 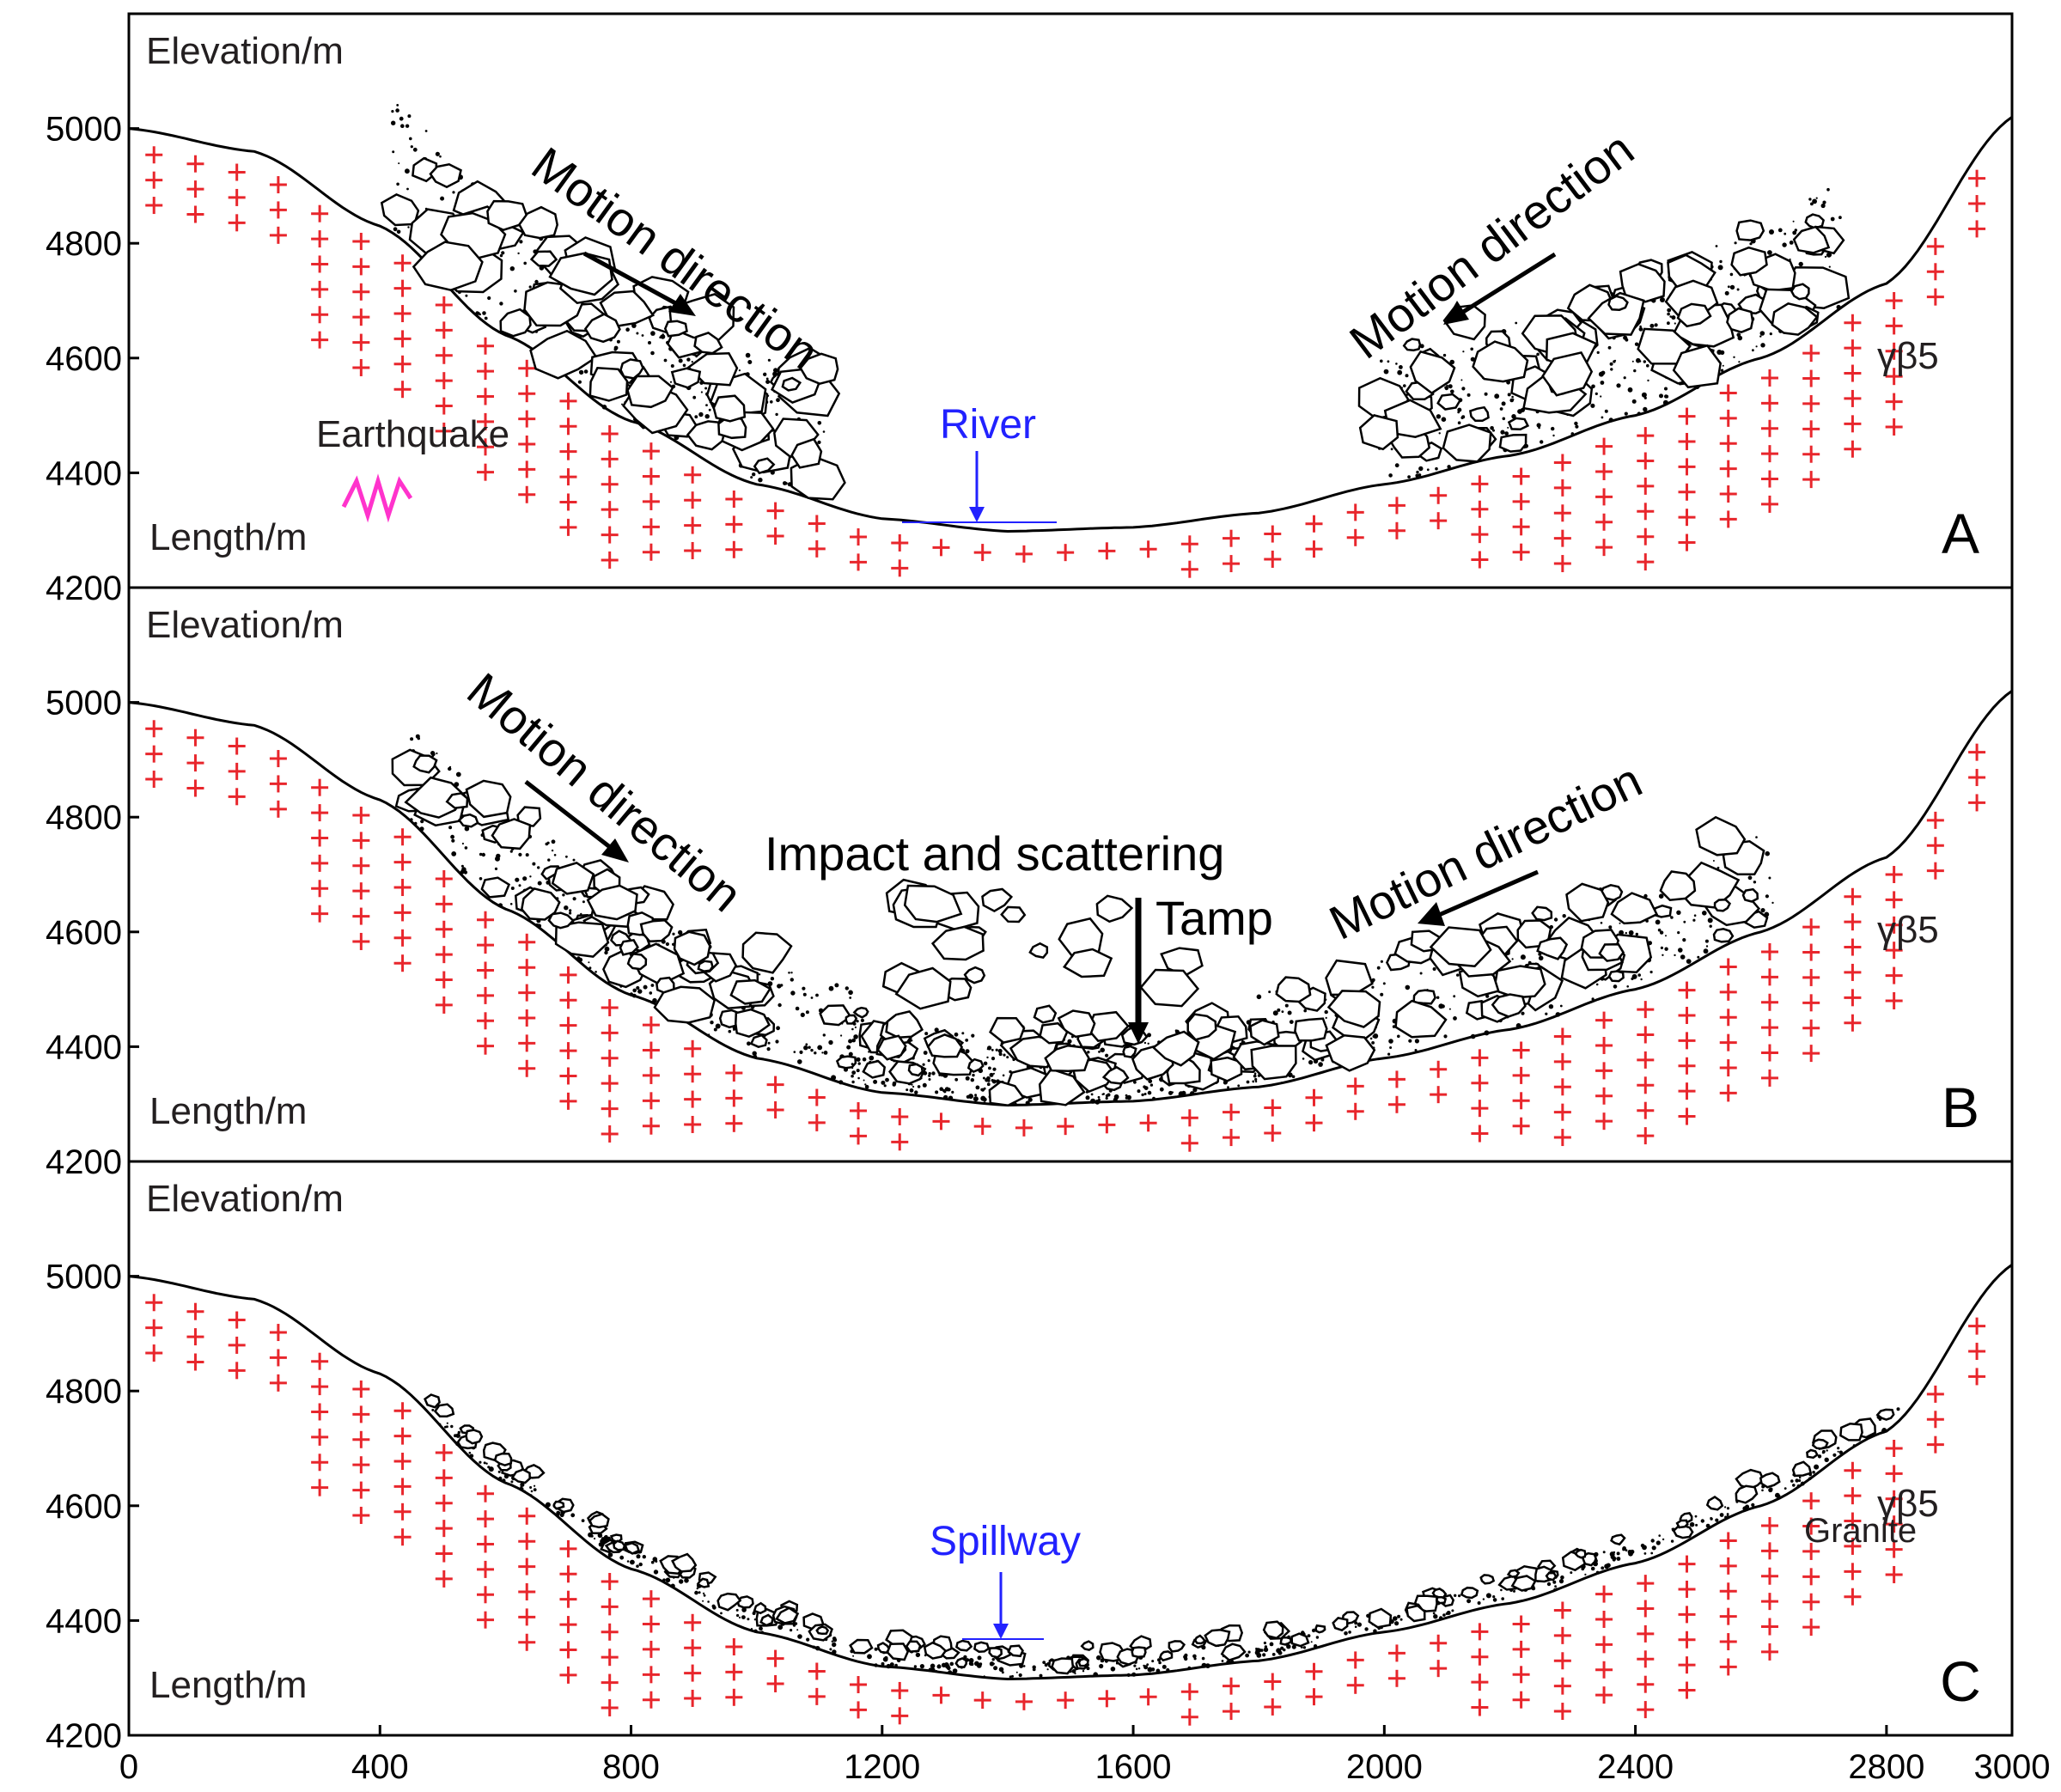 I want to click on x-tick-label: 400, so click(x=380, y=1767).